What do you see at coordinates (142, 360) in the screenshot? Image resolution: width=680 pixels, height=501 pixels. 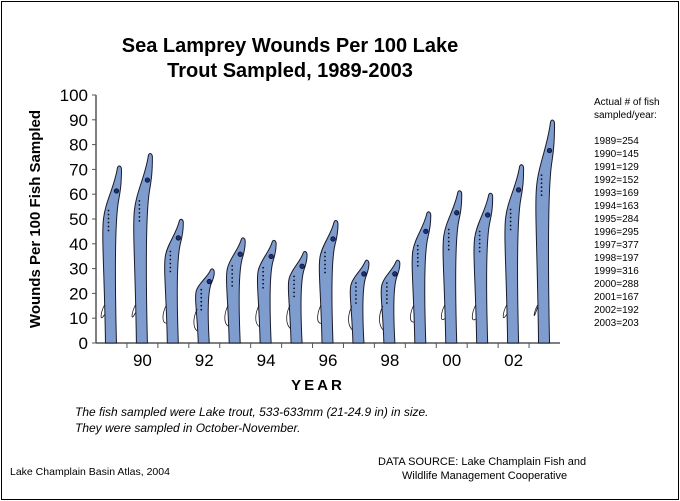 I see `x-tick-label: 90` at bounding box center [142, 360].